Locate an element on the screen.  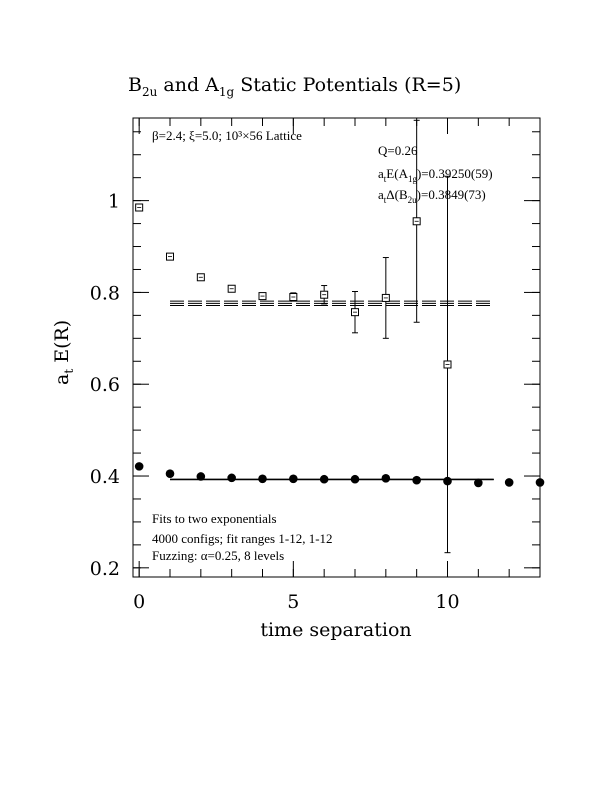
y-tick-label: 0.2 is located at coordinates (105, 569).